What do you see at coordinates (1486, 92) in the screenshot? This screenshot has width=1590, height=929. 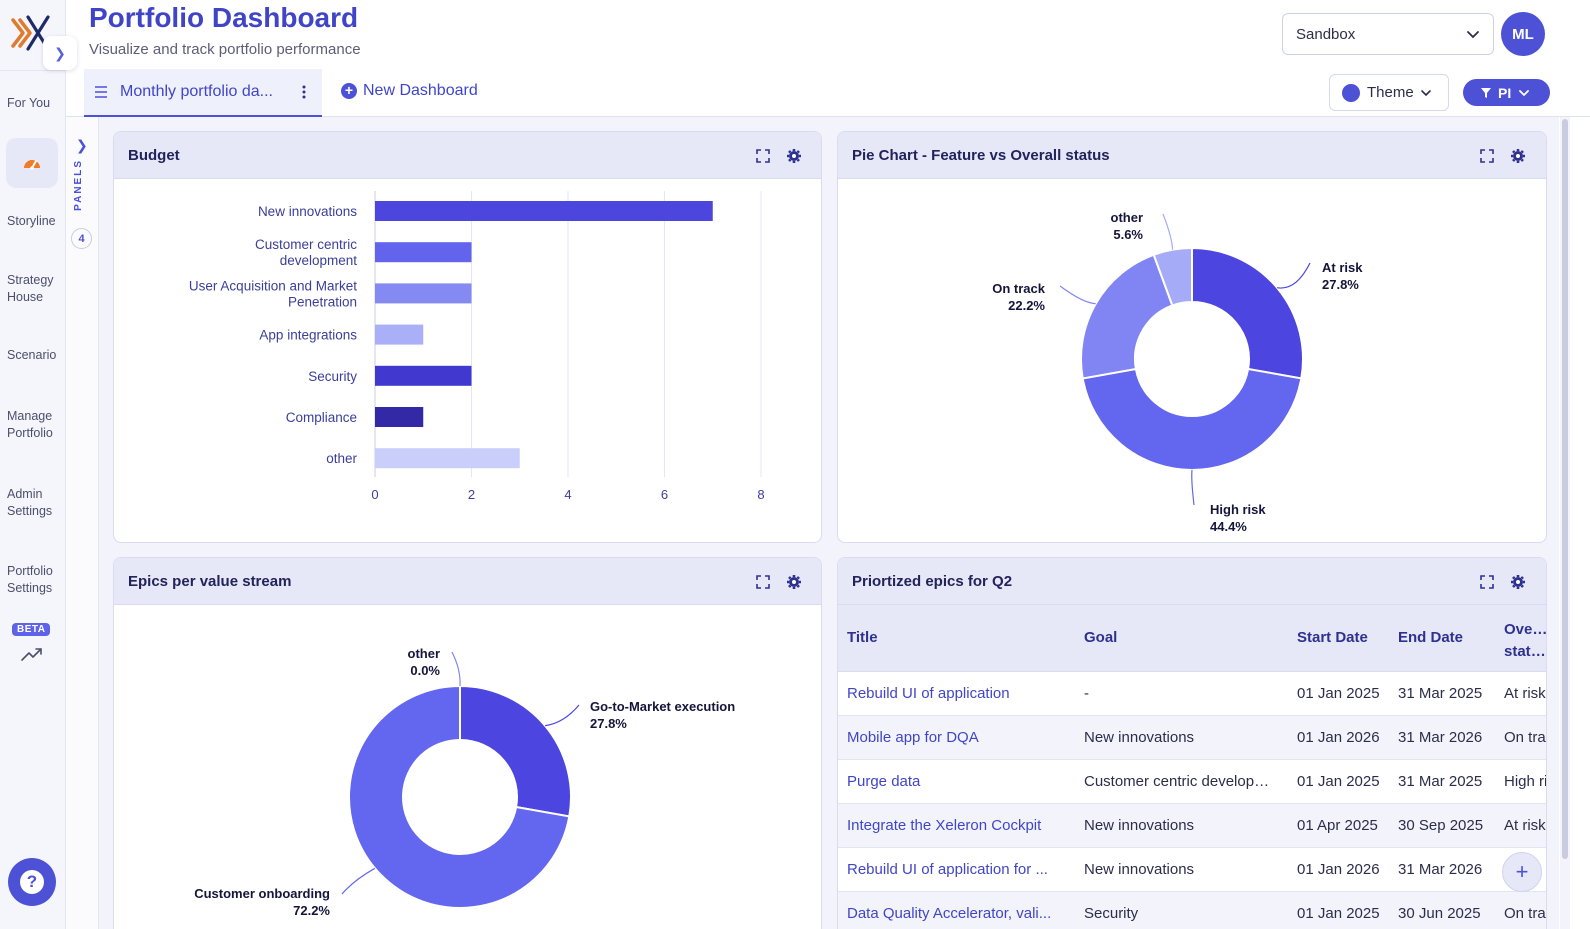 I see `filter-funnel-icon` at bounding box center [1486, 92].